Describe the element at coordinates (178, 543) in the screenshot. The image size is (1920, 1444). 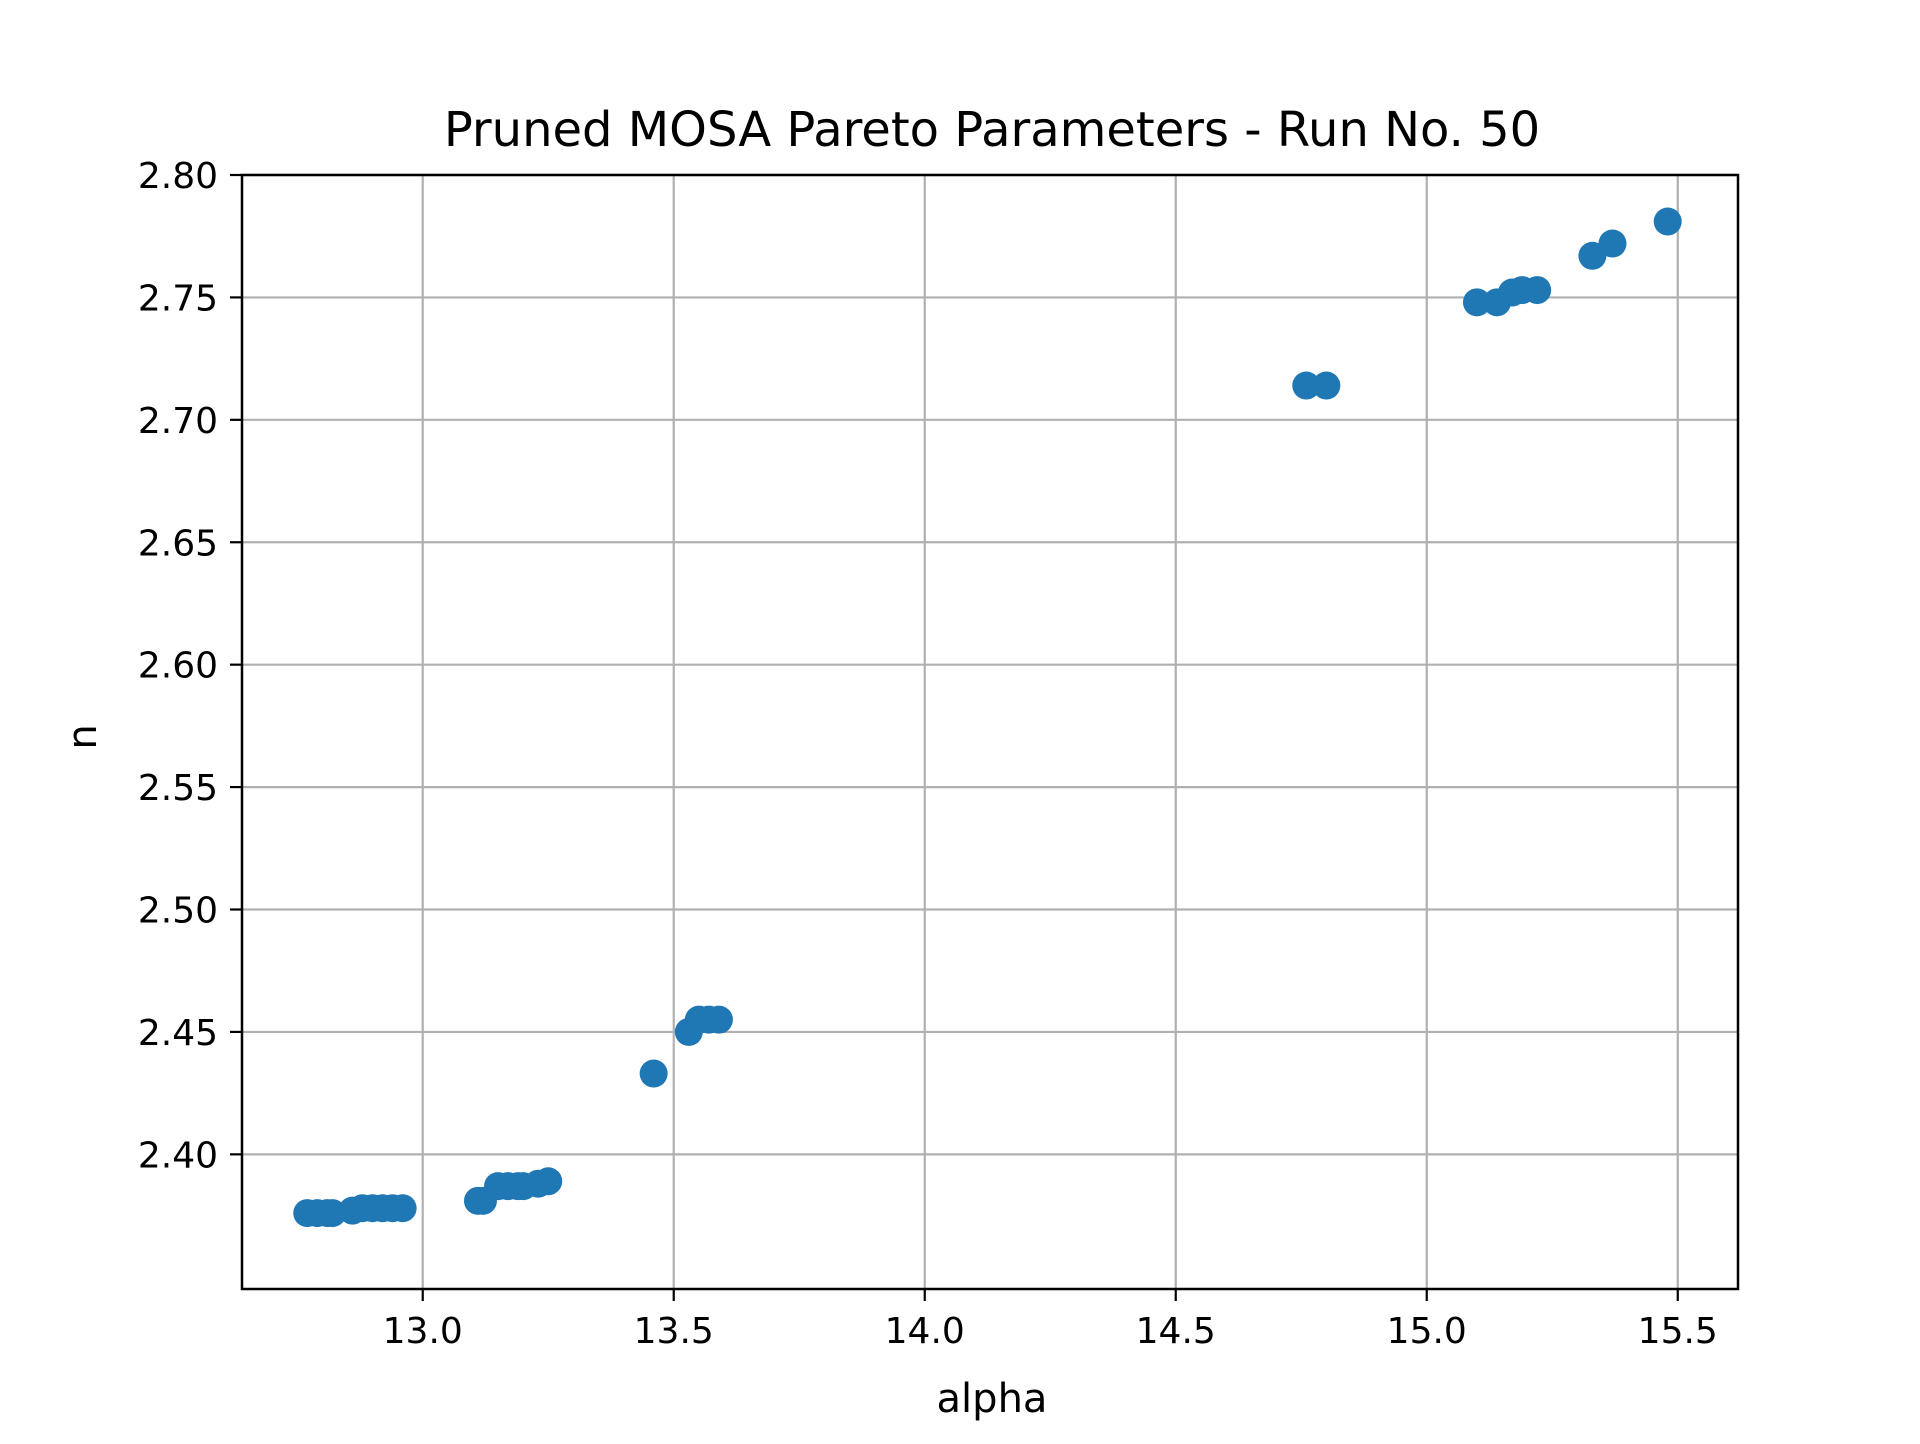
I see `y-tick-label: 2.65` at that location.